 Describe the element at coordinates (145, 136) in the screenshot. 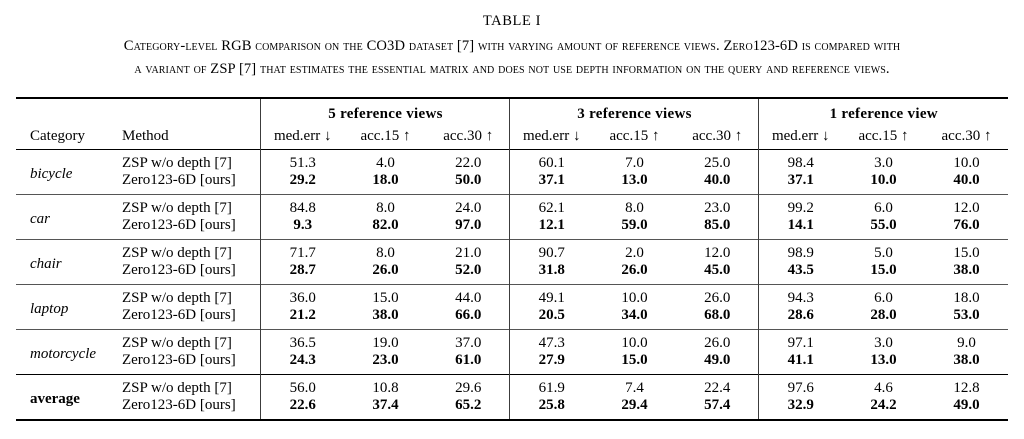

I see `header-method: Method` at that location.